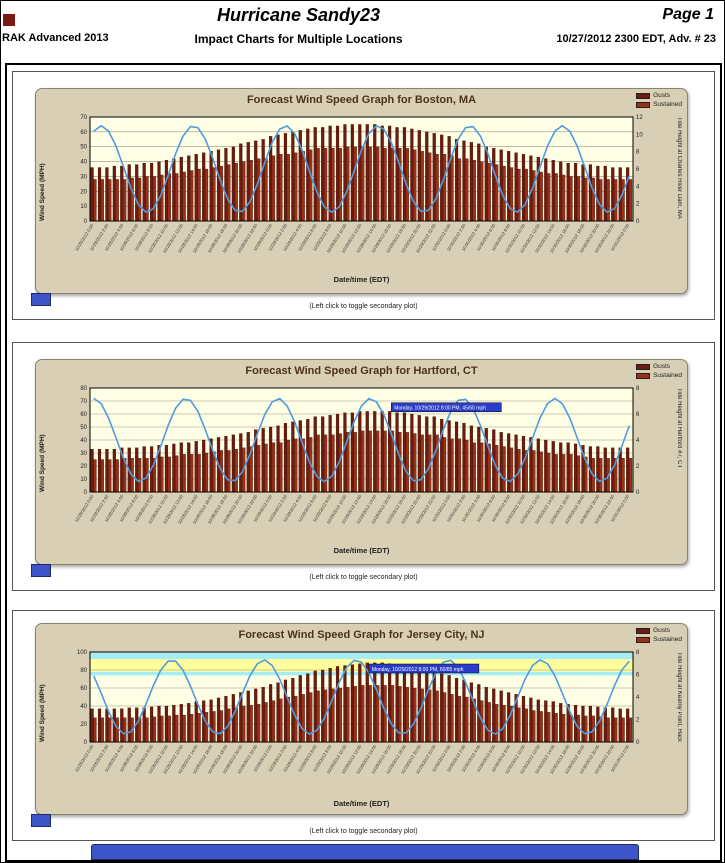 The height and width of the screenshot is (863, 725). Describe the element at coordinates (9, 20) in the screenshot. I see `app-logo-icon` at that location.